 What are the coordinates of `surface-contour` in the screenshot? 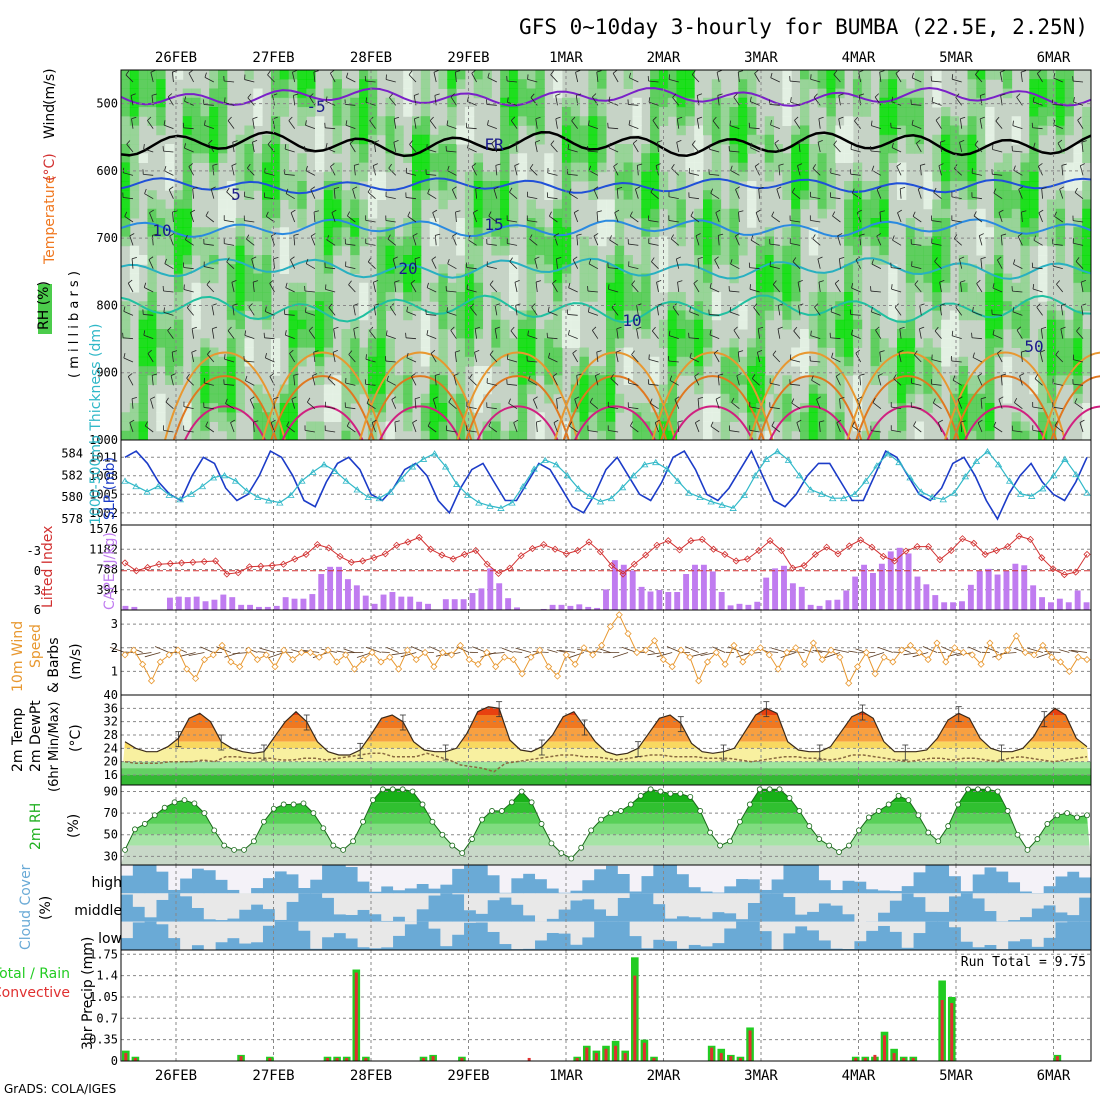 It's located at (907, 423).